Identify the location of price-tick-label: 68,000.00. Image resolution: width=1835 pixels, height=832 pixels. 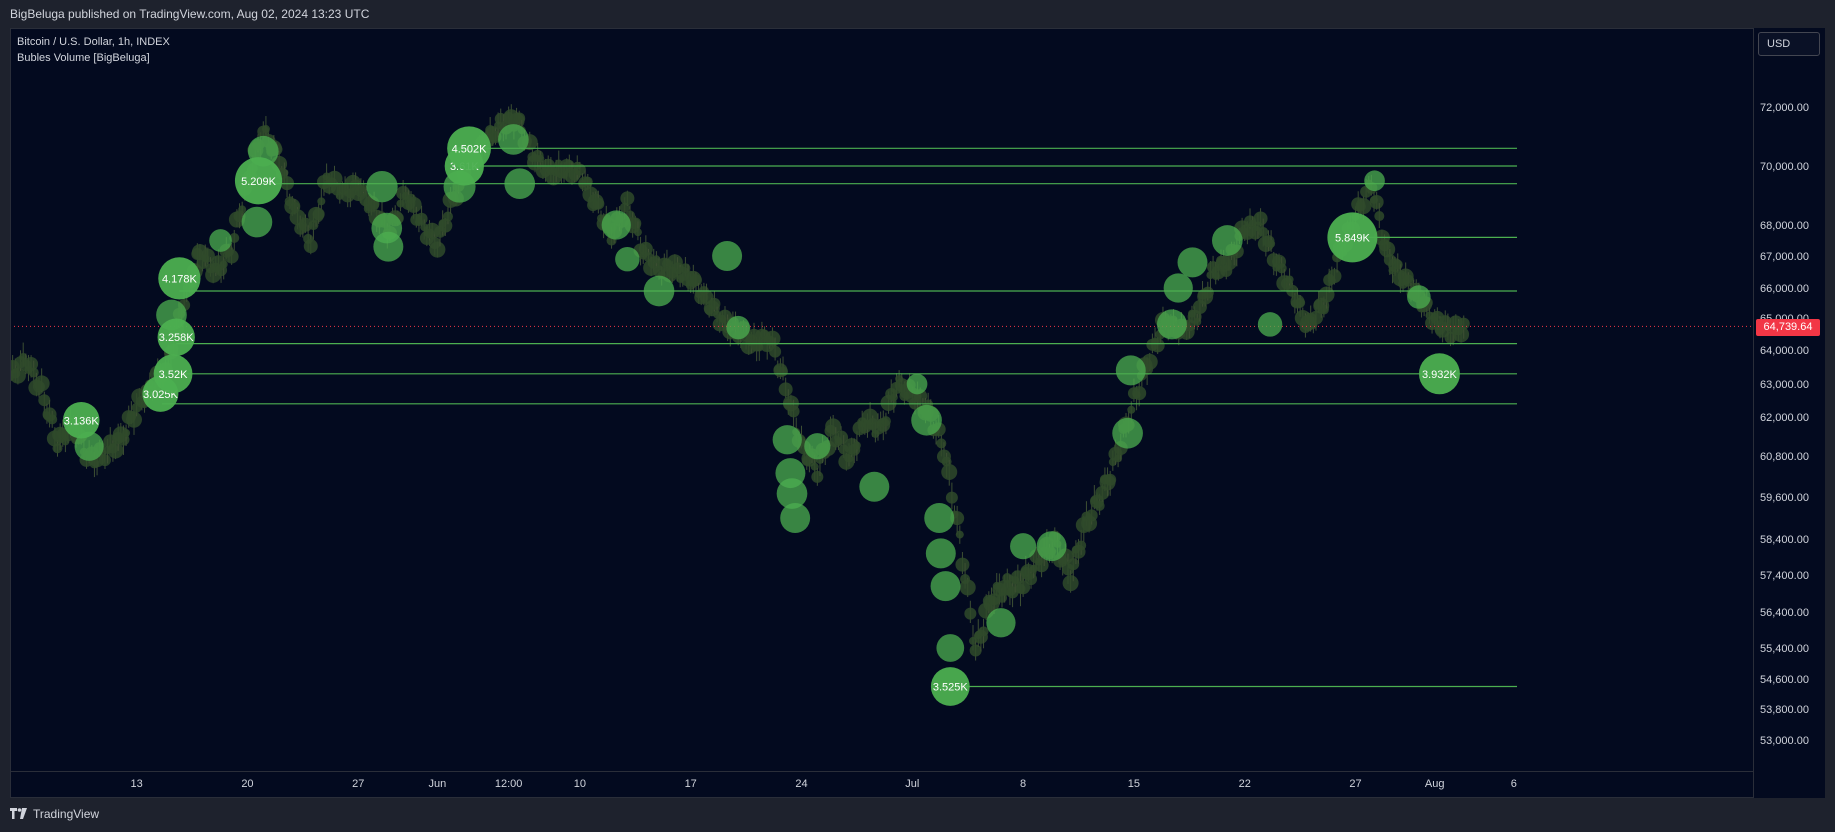
(1784, 226).